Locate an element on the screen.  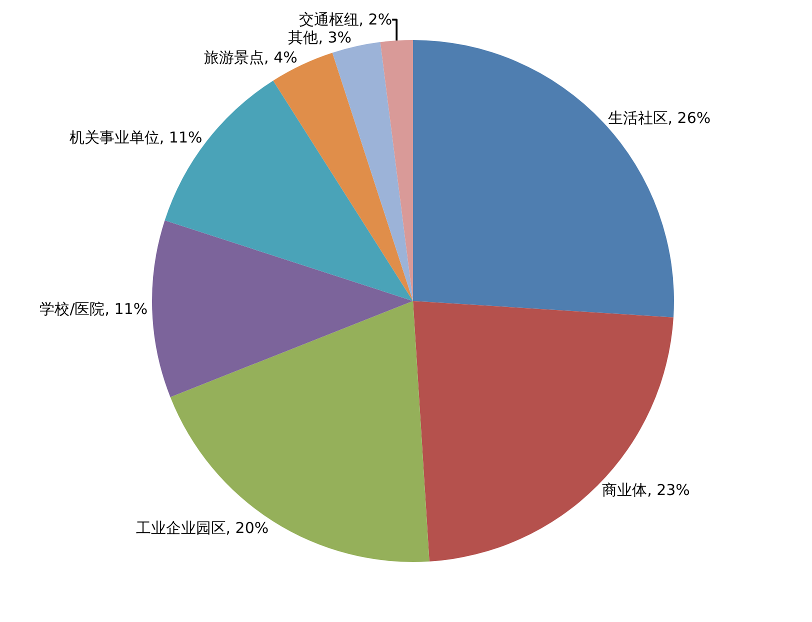
slice-label: 其他, 3% is located at coordinates (320, 37).